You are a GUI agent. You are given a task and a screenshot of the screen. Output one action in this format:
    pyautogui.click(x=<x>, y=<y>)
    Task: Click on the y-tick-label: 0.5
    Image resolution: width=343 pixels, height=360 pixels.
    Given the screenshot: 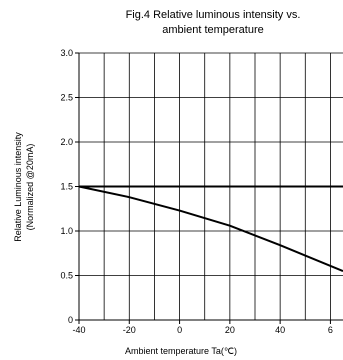 What is the action you would take?
    pyautogui.click(x=66, y=276)
    